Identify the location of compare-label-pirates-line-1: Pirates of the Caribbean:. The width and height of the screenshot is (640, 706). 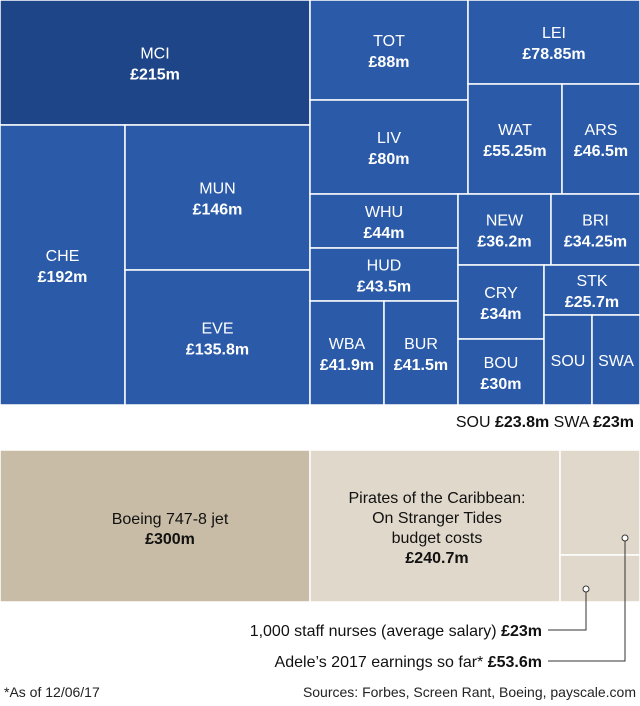
(437, 498).